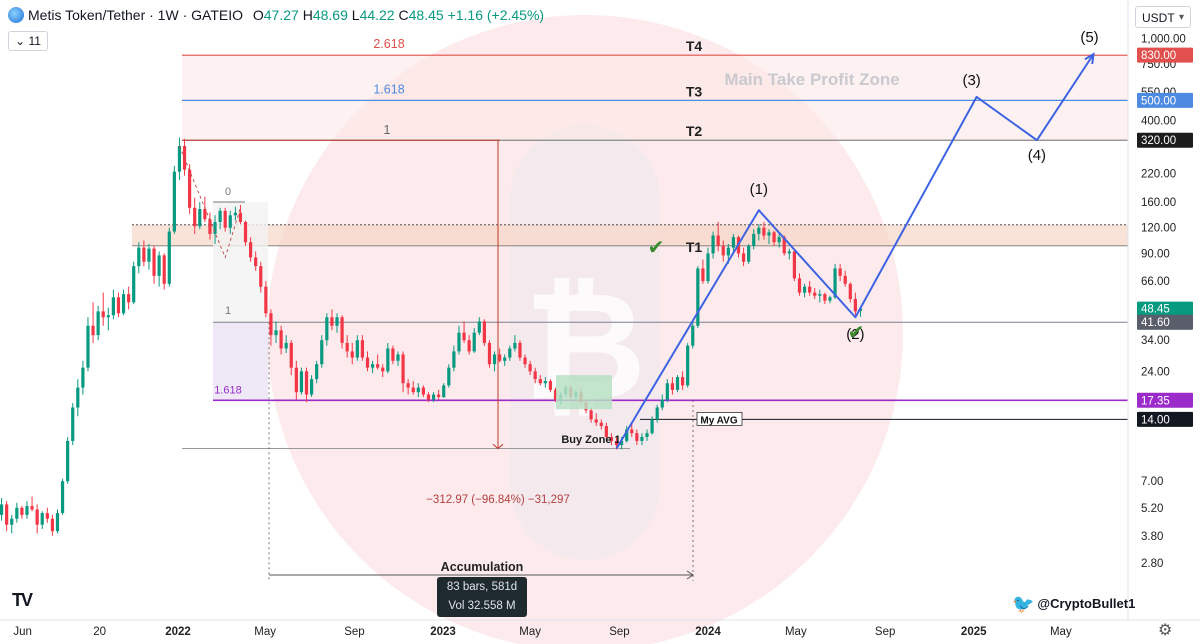 This screenshot has height=644, width=1200. I want to click on x-tick-label: 2022, so click(178, 632).